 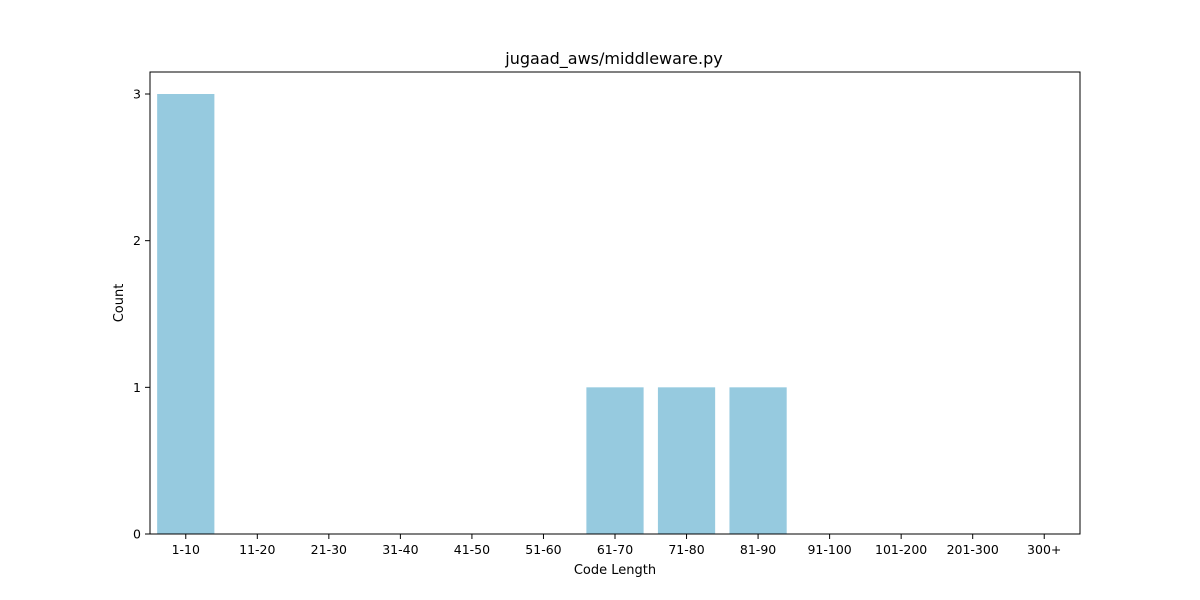 I want to click on chart-title: jugaad_aws/middleware.py, so click(x=613, y=59).